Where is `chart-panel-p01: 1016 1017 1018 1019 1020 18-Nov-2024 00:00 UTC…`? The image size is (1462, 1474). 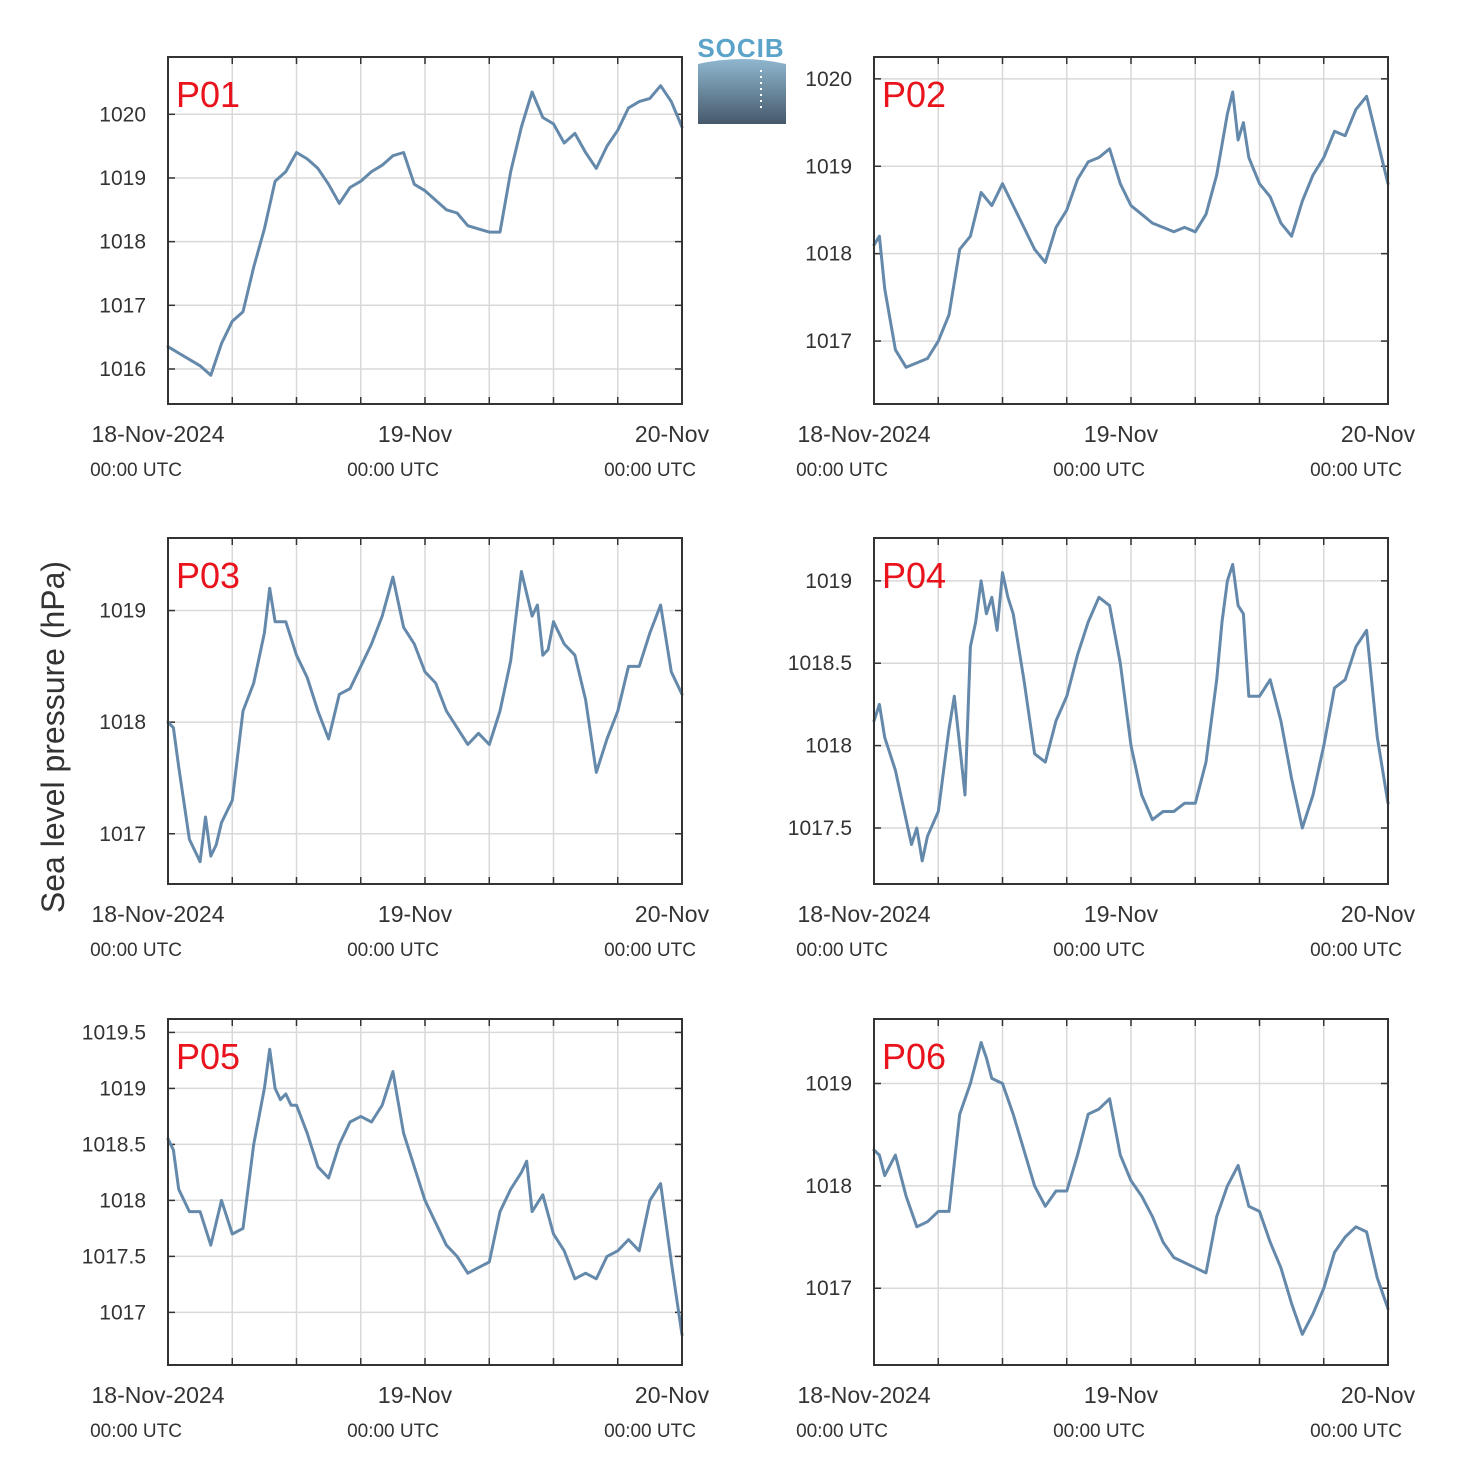 chart-panel-p01: 1016 1017 1018 1019 1020 18-Nov-2024 00:00 UTC… is located at coordinates (400, 268).